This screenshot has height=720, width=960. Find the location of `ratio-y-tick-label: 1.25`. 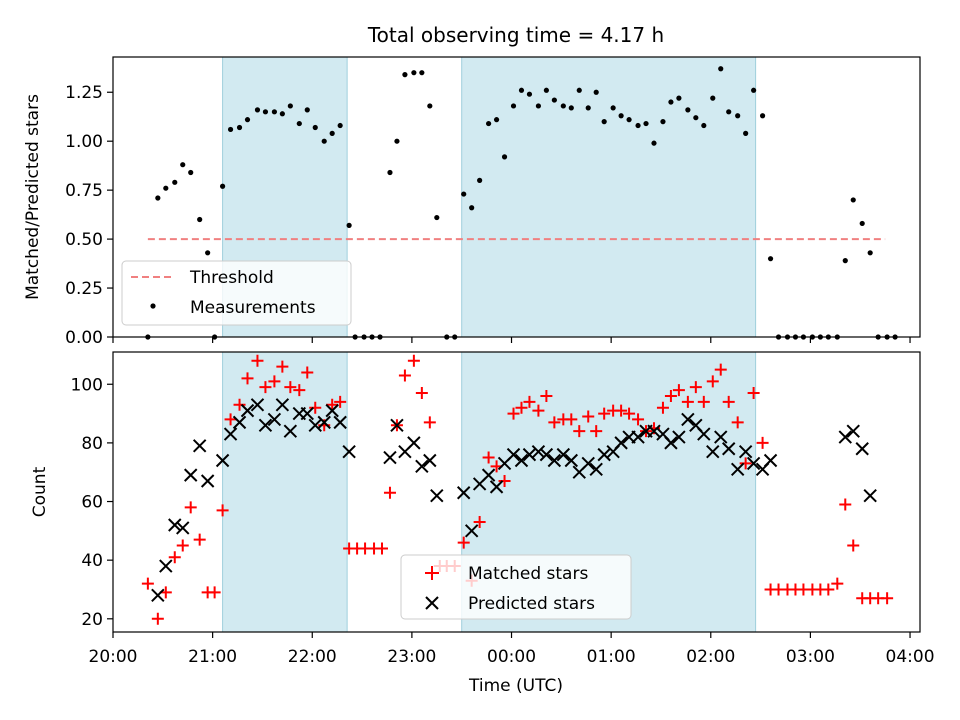

ratio-y-tick-label: 1.25 is located at coordinates (84, 93).